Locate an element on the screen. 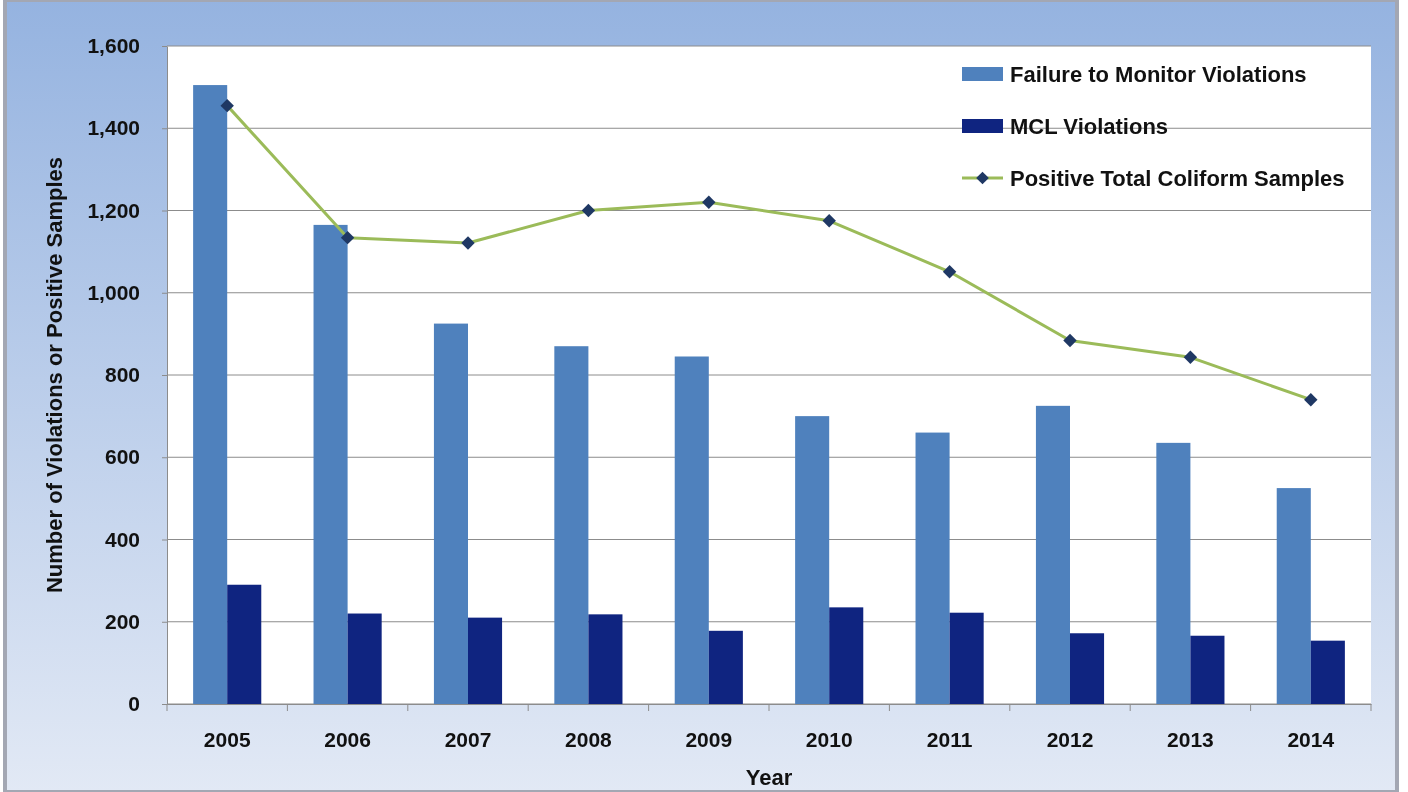  y-tick-label: 0 is located at coordinates (134, 704).